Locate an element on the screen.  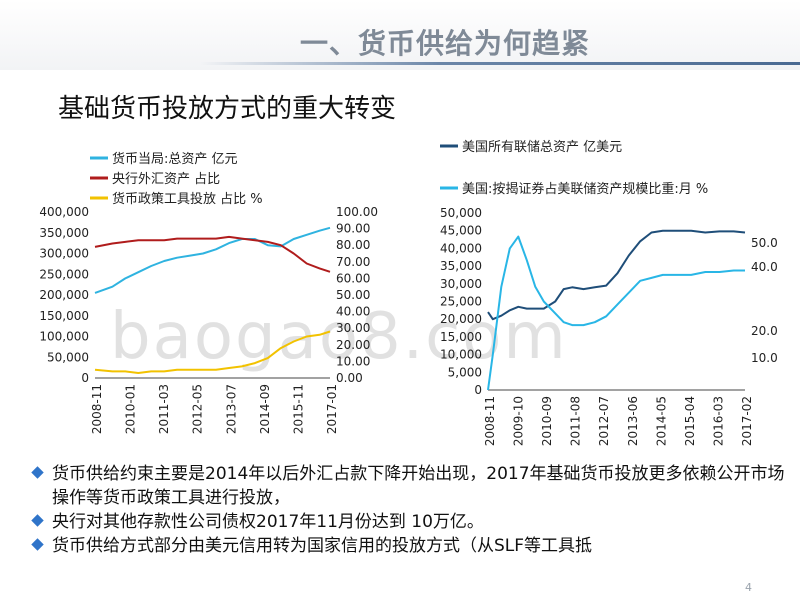
y-right-tick-label: 100.00 is located at coordinates (357, 212).